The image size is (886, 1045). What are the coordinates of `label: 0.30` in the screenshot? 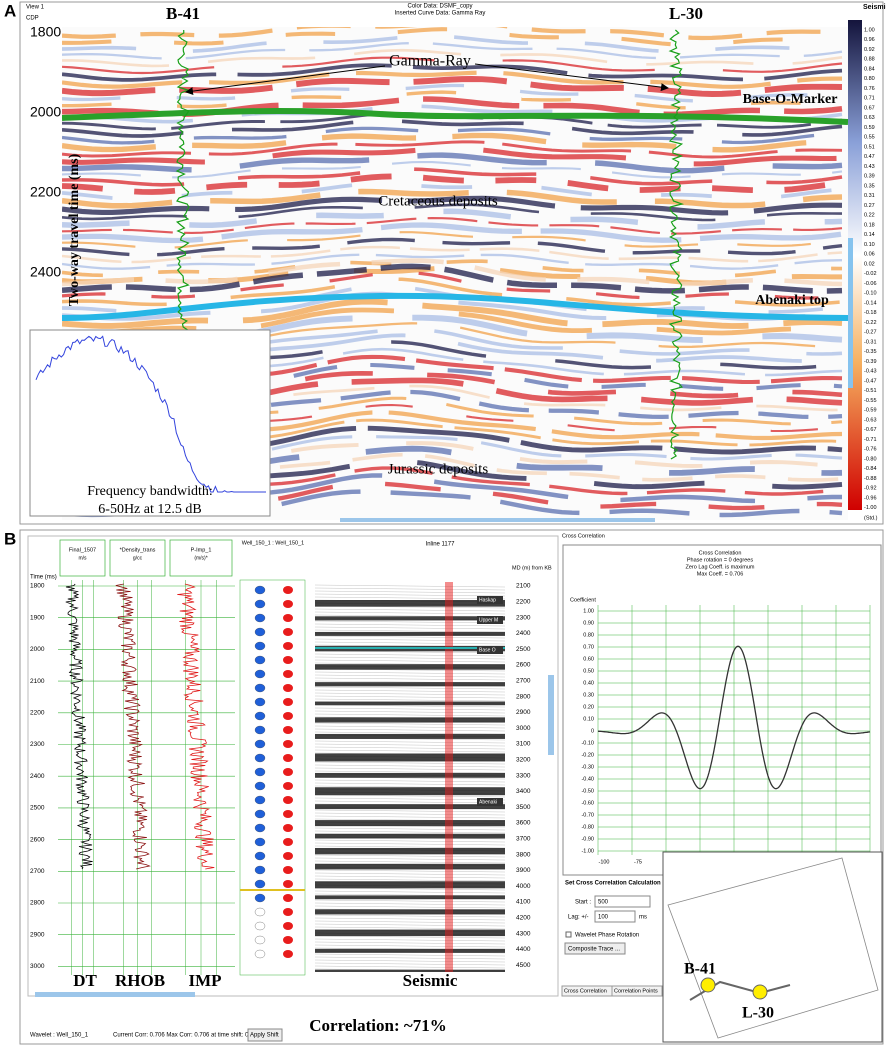 It's located at (588, 695).